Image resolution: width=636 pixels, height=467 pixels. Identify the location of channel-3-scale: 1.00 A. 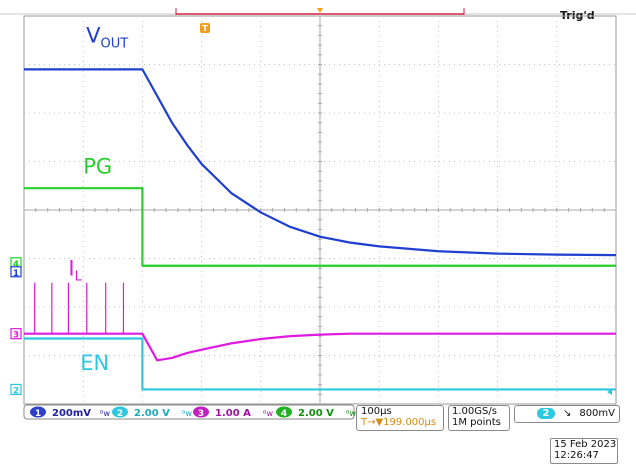
(233, 413).